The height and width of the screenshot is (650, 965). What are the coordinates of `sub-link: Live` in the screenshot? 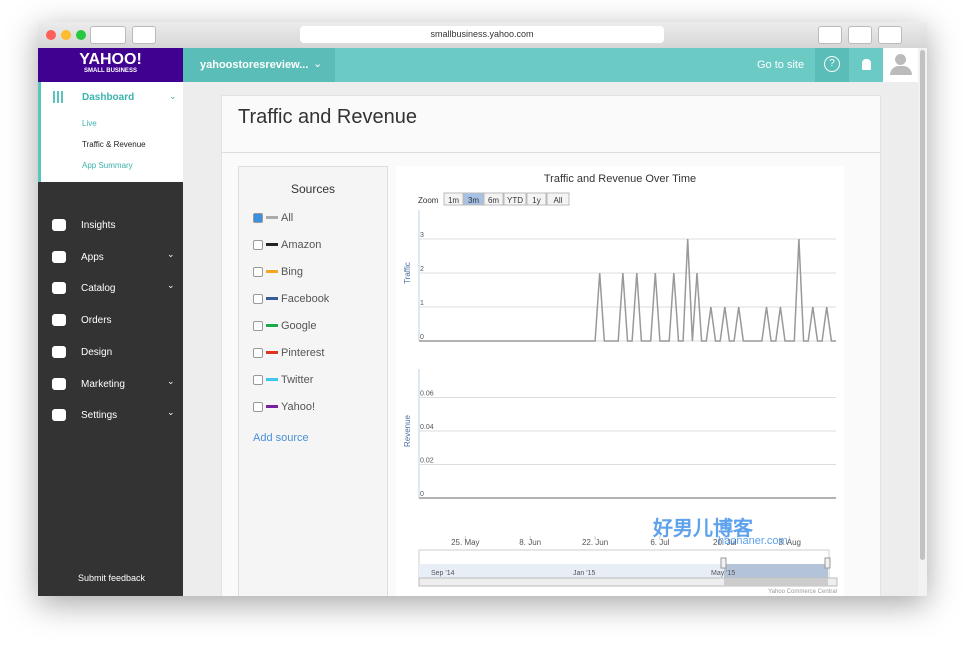 It's located at (89, 123).